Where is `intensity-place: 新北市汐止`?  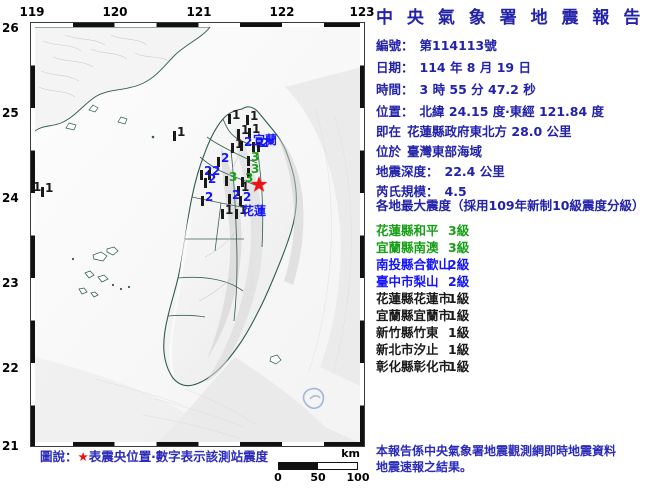
intensity-place: 新北市汐止 is located at coordinates (407, 349).